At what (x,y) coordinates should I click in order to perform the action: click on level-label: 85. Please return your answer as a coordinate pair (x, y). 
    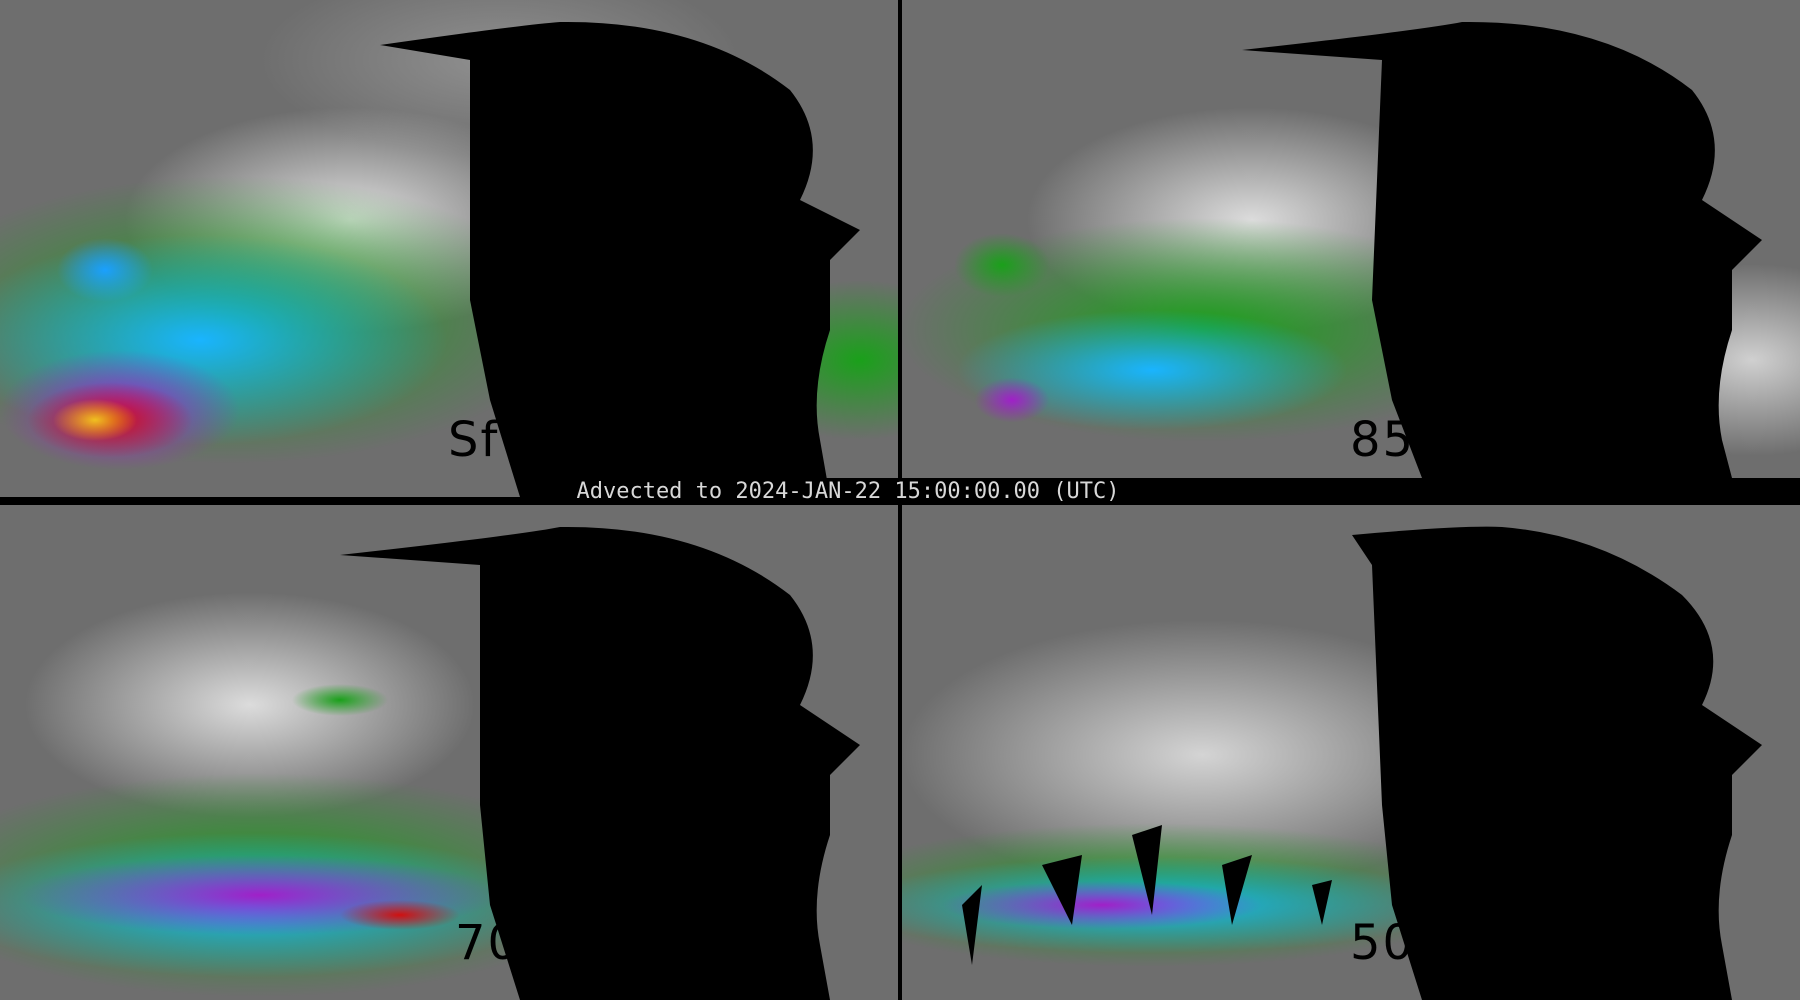
    Looking at the image, I should click on (1383, 440).